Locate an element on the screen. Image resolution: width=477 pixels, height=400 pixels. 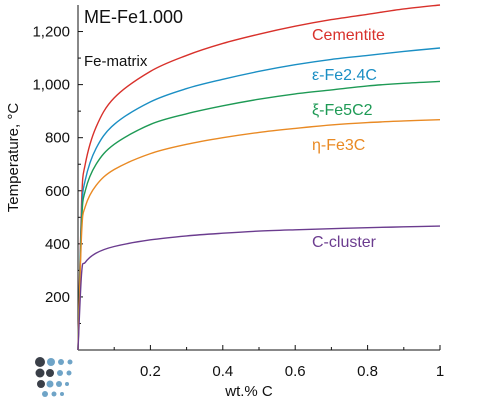
x-tick-label: 0.4 is located at coordinates (222, 371).